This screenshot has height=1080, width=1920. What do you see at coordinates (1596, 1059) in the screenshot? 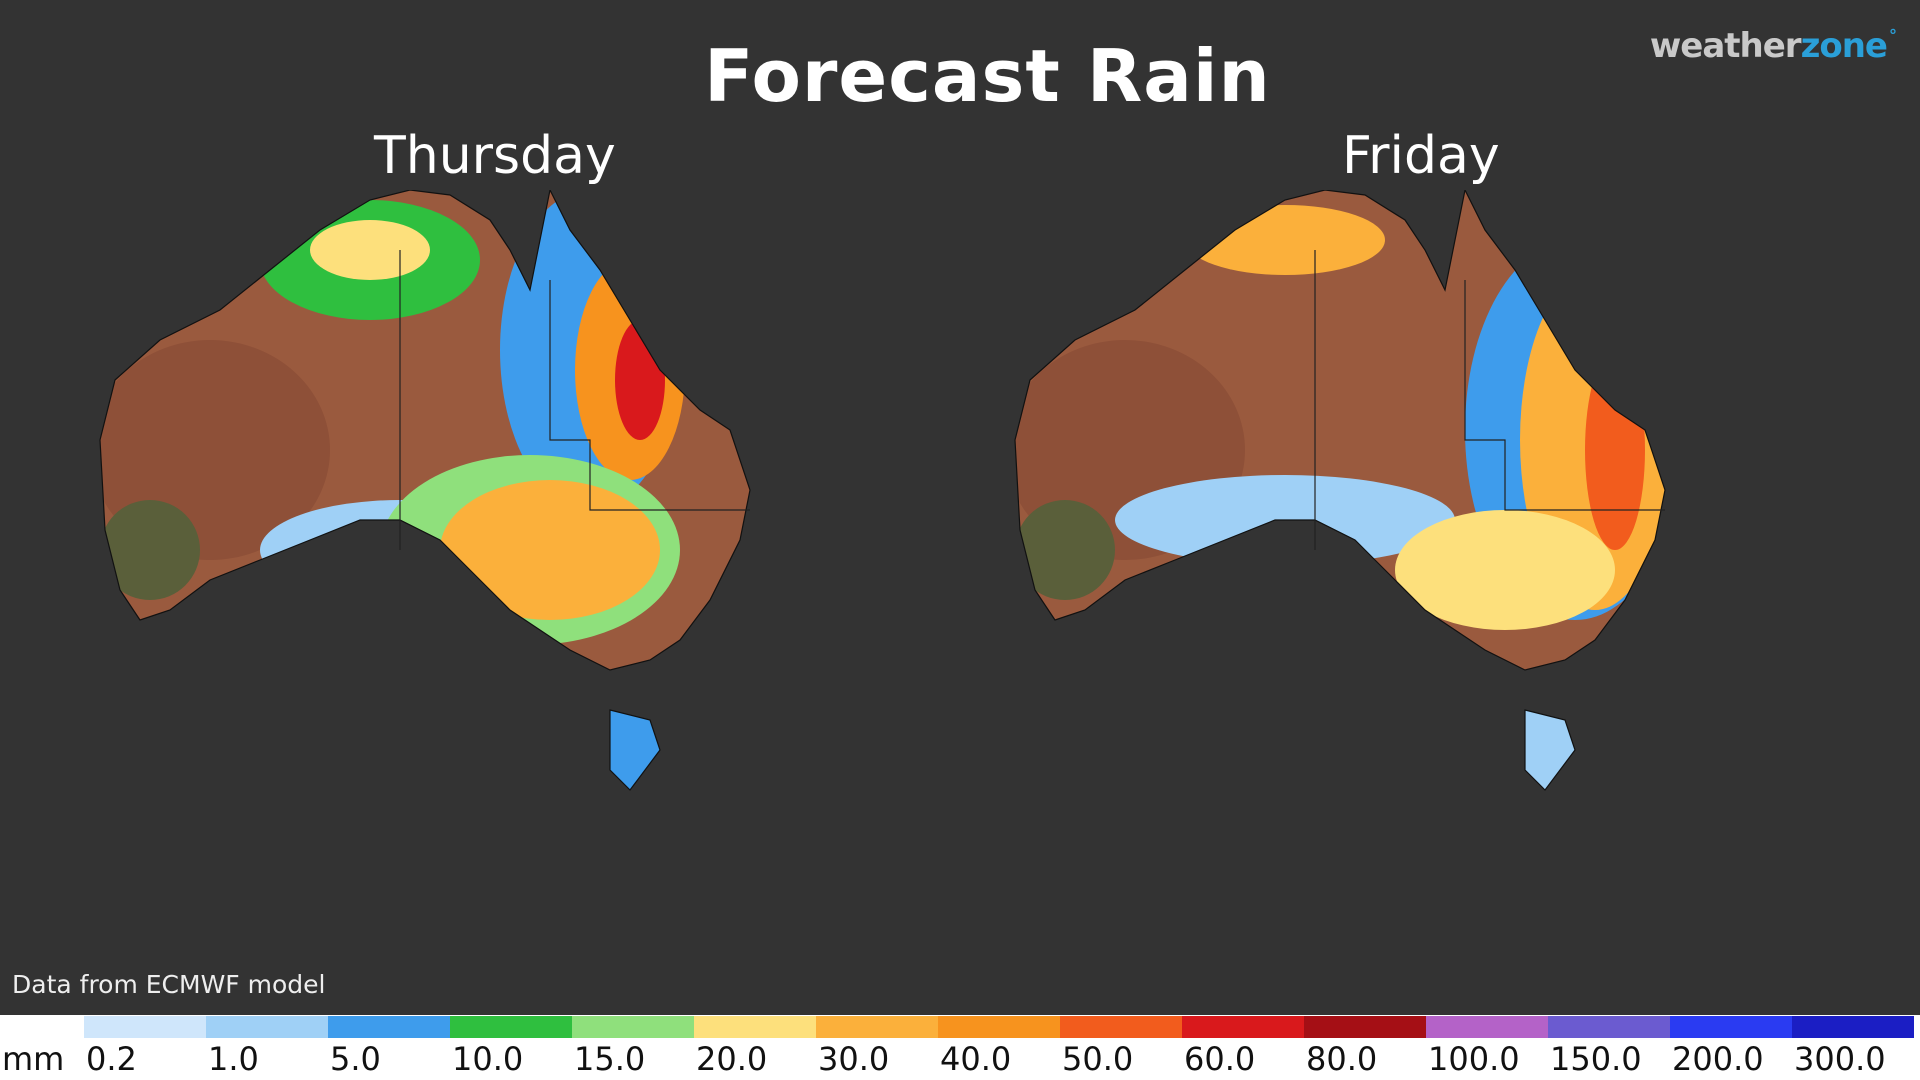
I see `legend-tick-150-0: 150.0` at bounding box center [1596, 1059].